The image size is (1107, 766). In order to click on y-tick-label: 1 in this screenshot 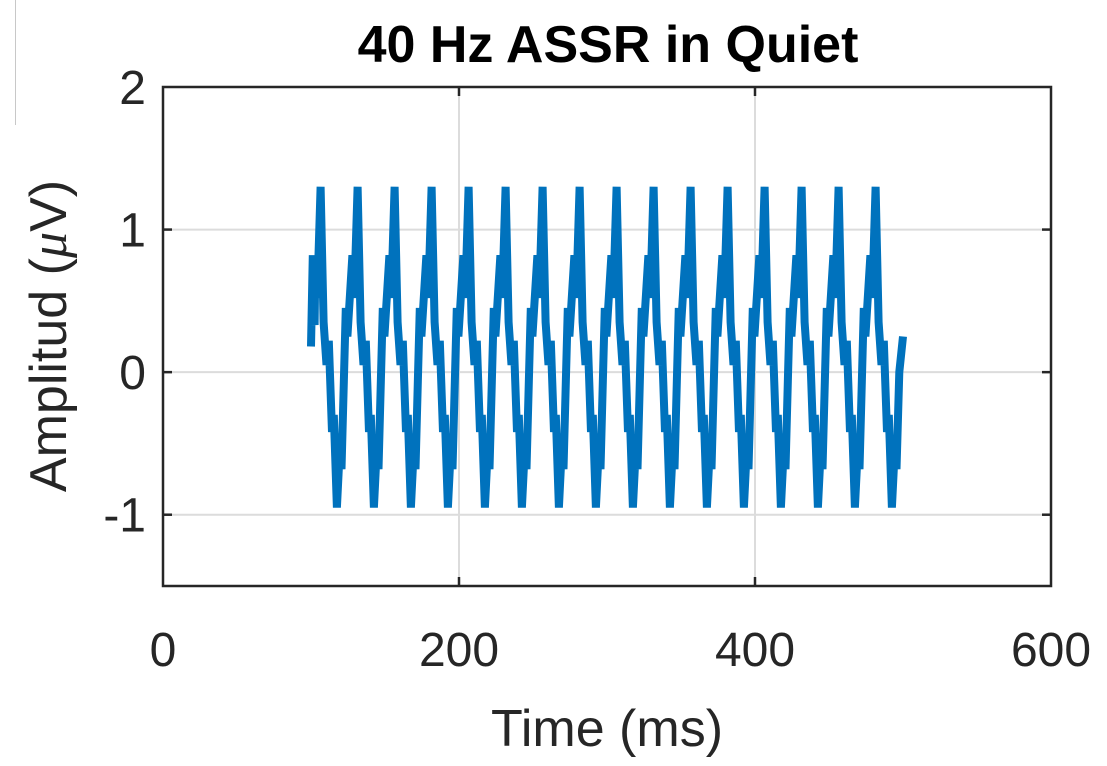, I will do `click(132, 231)`.